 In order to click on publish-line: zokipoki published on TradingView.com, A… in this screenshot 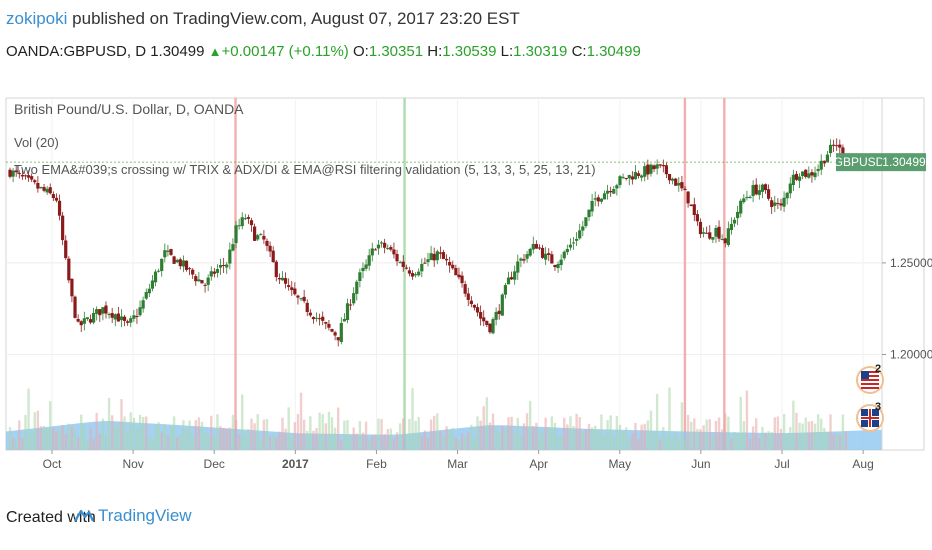, I will do `click(263, 19)`.